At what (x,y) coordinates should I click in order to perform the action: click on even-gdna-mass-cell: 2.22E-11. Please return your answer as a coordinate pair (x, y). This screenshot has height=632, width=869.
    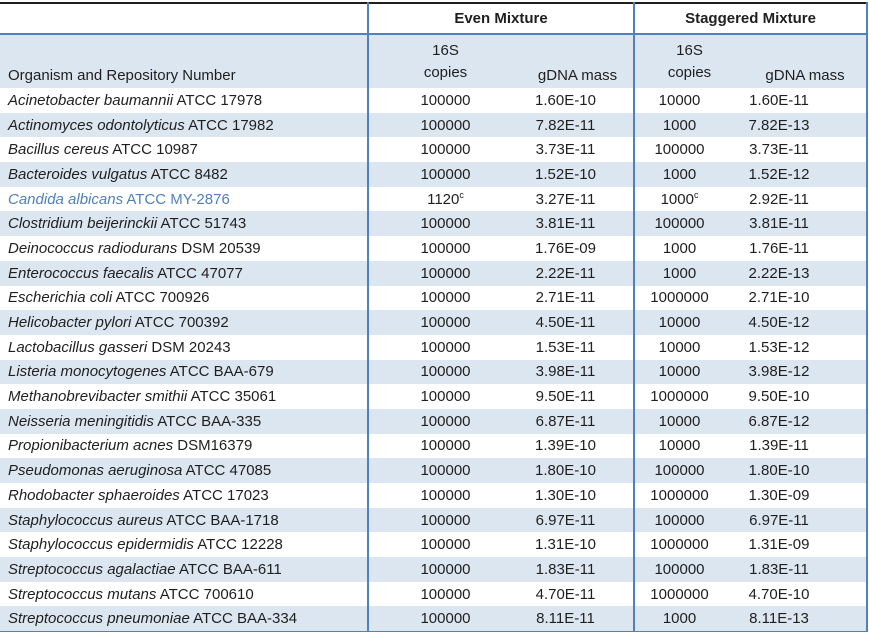
    Looking at the image, I should click on (578, 273).